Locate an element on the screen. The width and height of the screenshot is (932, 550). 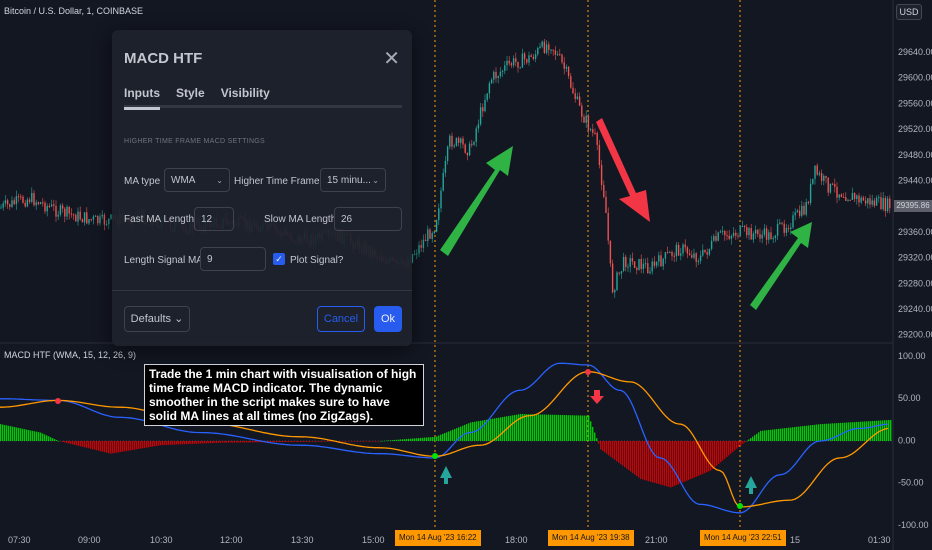
time-tag-3: Mon 14 Aug '23 22:51 is located at coordinates (743, 538).